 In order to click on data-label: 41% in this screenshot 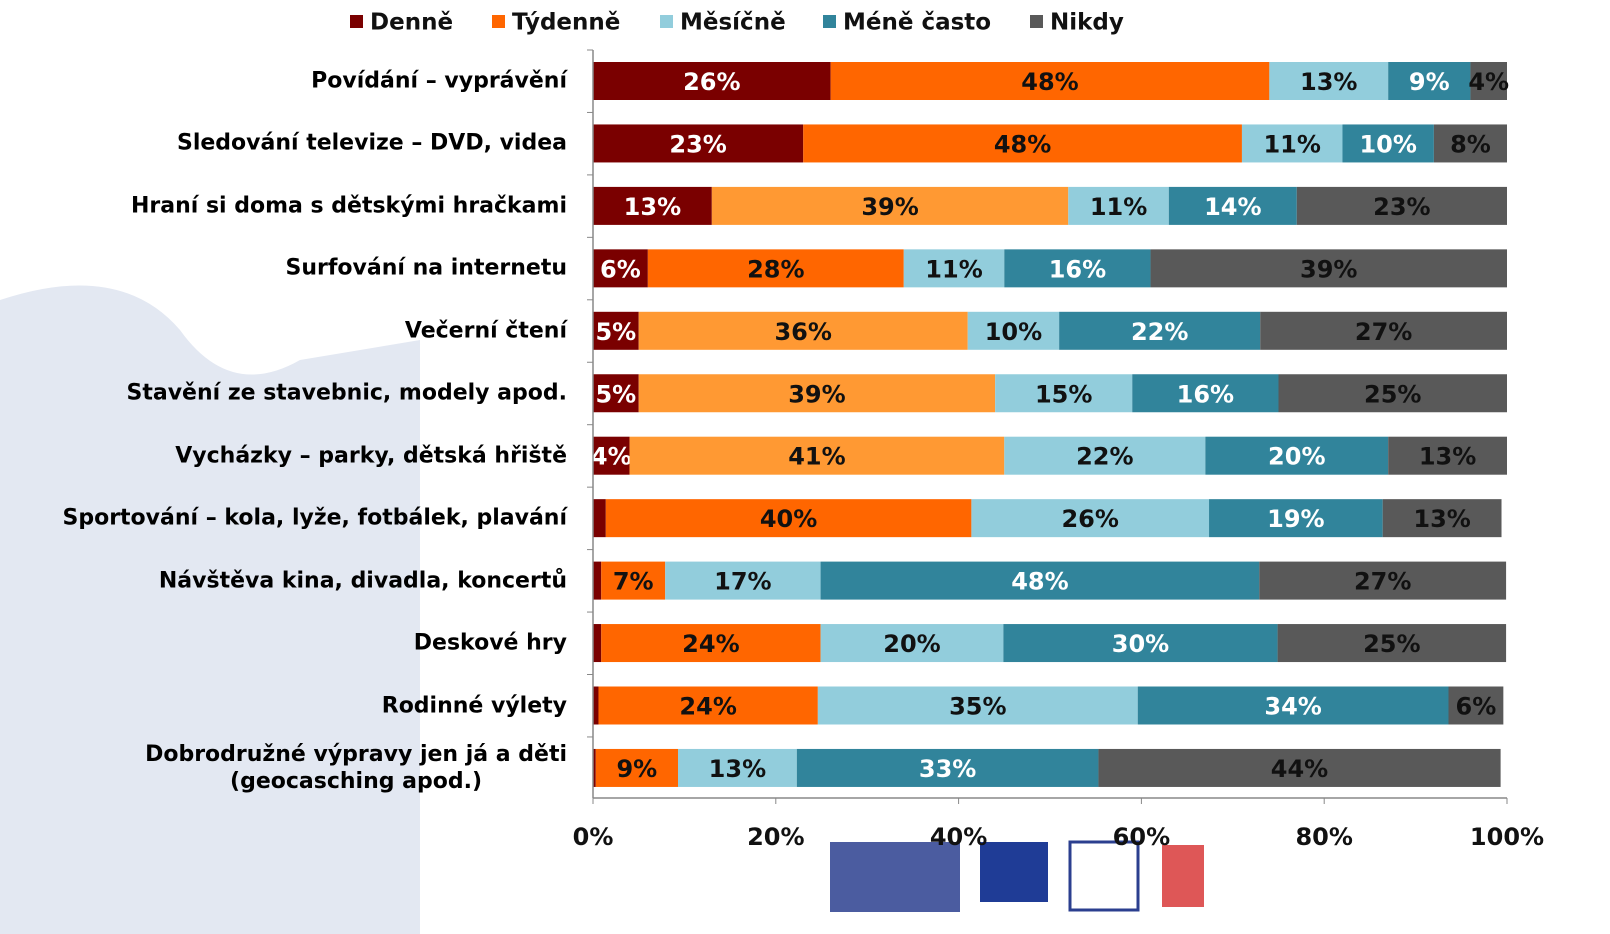, I will do `click(816, 457)`.